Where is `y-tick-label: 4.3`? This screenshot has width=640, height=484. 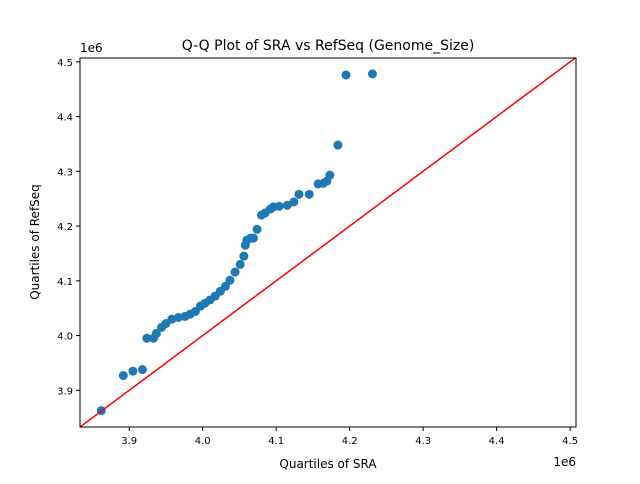 y-tick-label: 4.3 is located at coordinates (65, 172).